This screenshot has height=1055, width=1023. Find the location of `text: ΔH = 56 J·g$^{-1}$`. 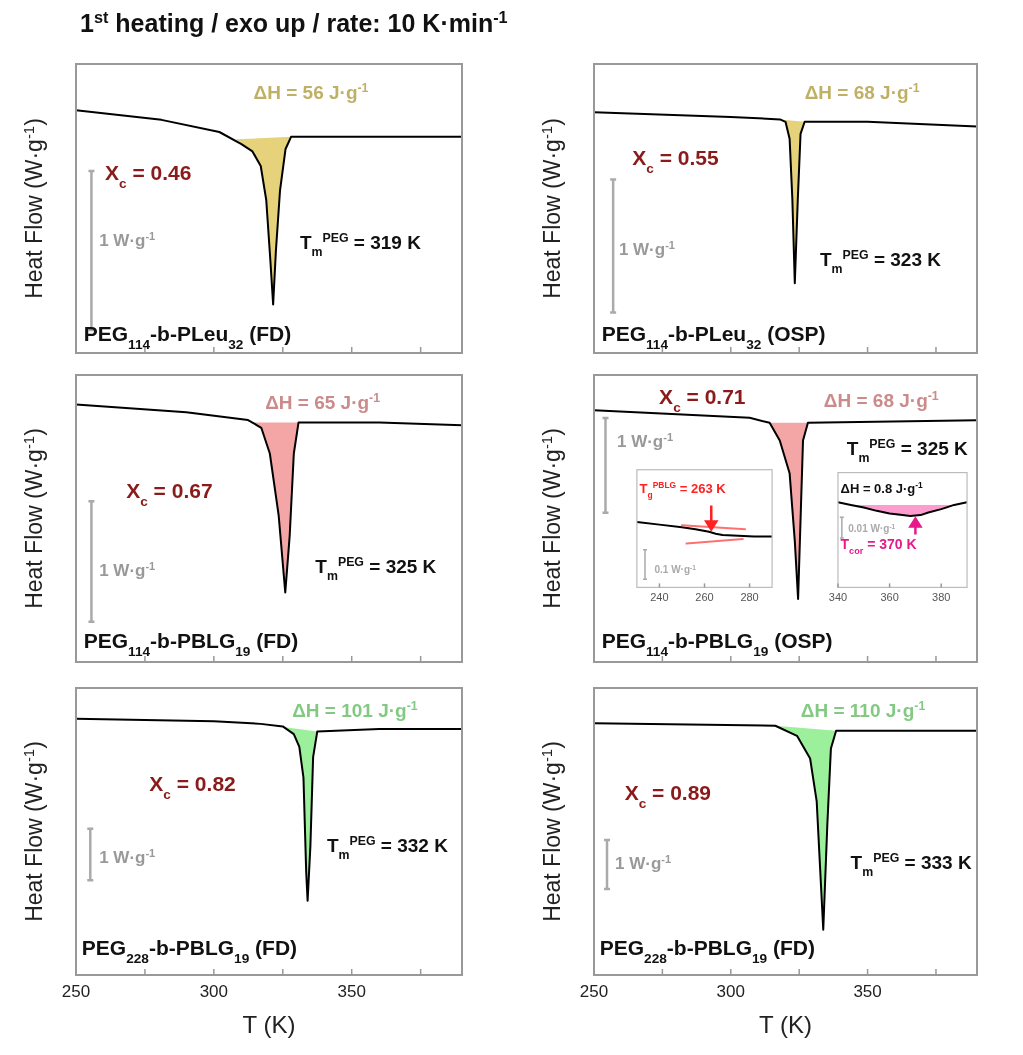

text: ΔH = 56 J·g$^{-1}$ is located at coordinates (311, 91).